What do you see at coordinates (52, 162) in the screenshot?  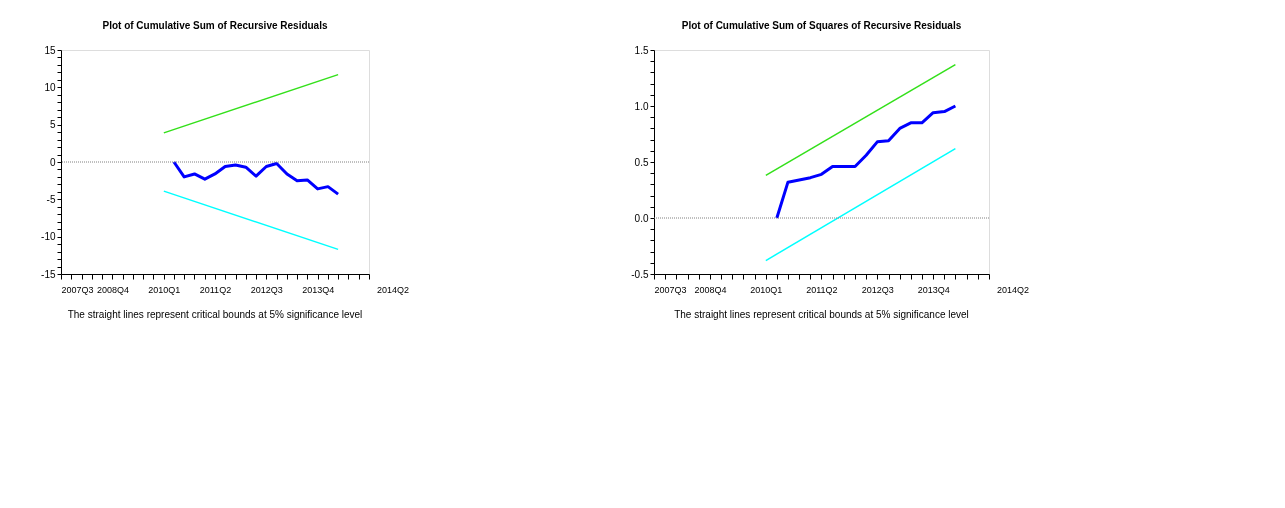 I see `y-tick-label: 0` at bounding box center [52, 162].